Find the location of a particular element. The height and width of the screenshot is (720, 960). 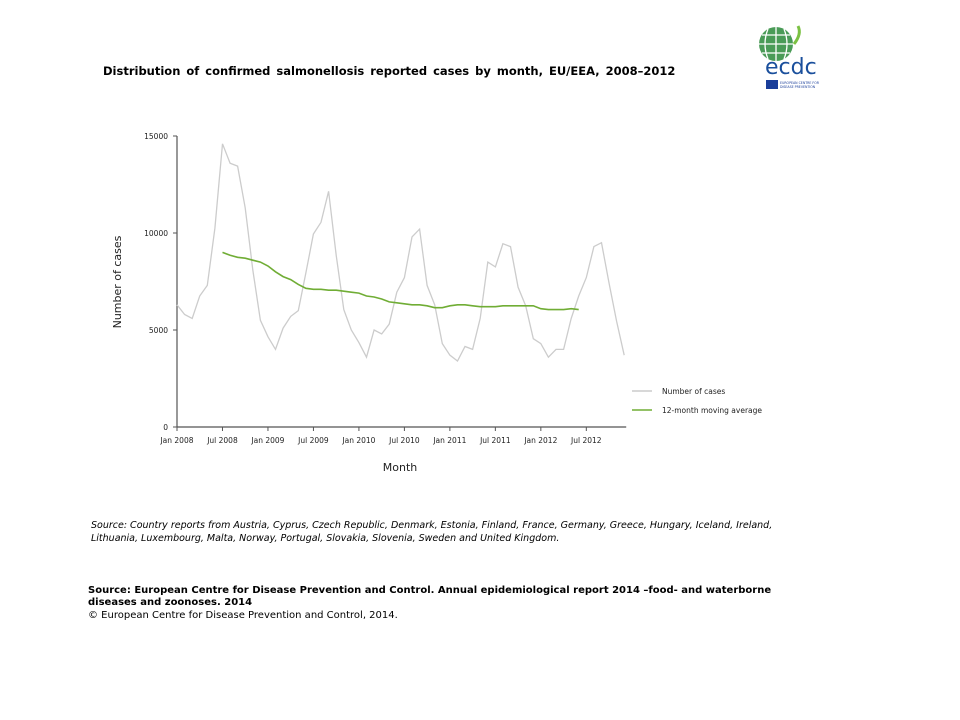

x-tick-label: Jul 2012 is located at coordinates (586, 440).